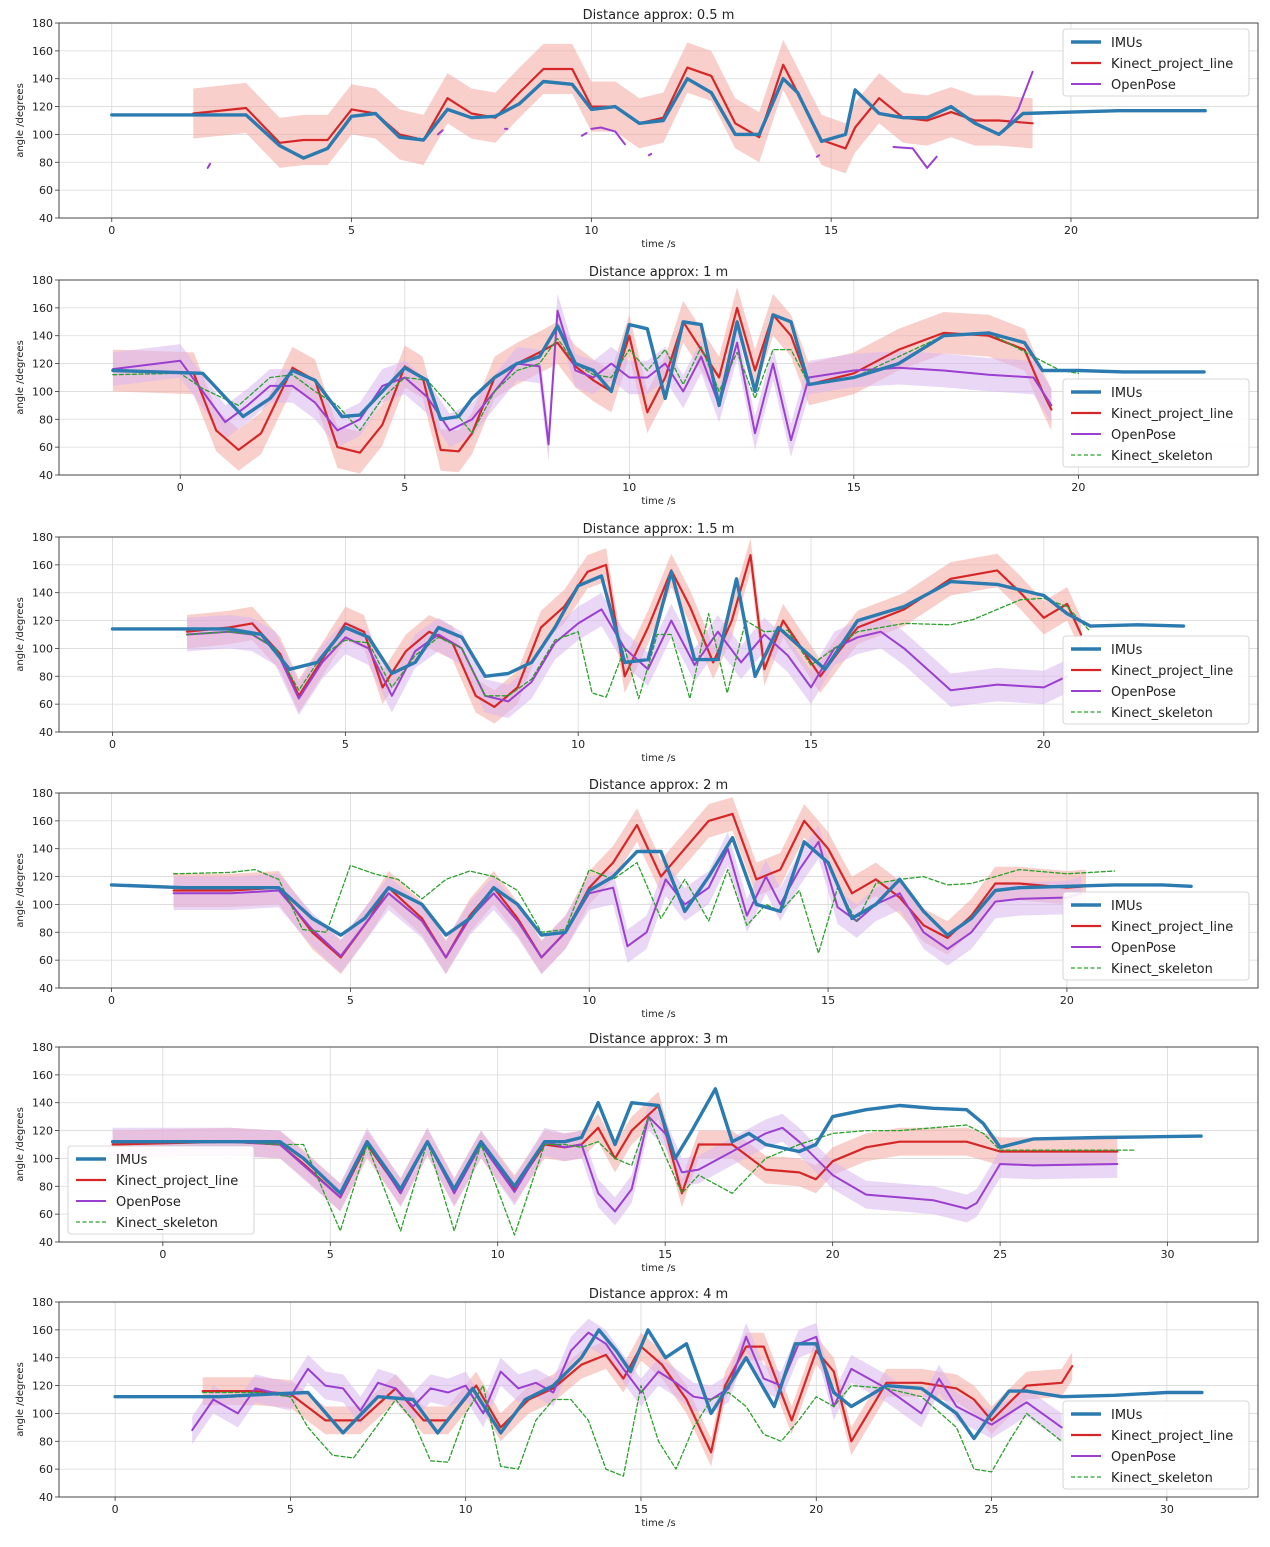  Describe the element at coordinates (658, 1294) in the screenshot. I see `chart-title: Distance approx: 4 m` at that location.